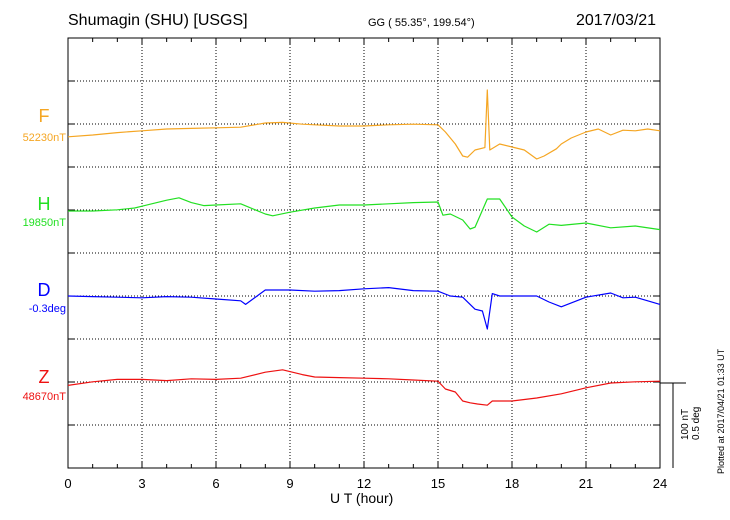 The height and width of the screenshot is (520, 730). Describe the element at coordinates (158, 20) in the screenshot. I see `station-title: Shumagin (SHU) [USGS]` at that location.